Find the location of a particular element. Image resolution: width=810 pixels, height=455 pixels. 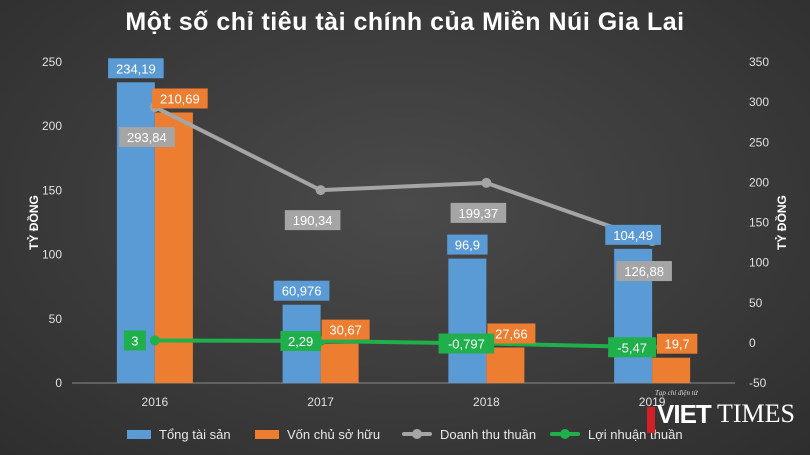

watermark-brand-right: TIMES is located at coordinates (756, 413).